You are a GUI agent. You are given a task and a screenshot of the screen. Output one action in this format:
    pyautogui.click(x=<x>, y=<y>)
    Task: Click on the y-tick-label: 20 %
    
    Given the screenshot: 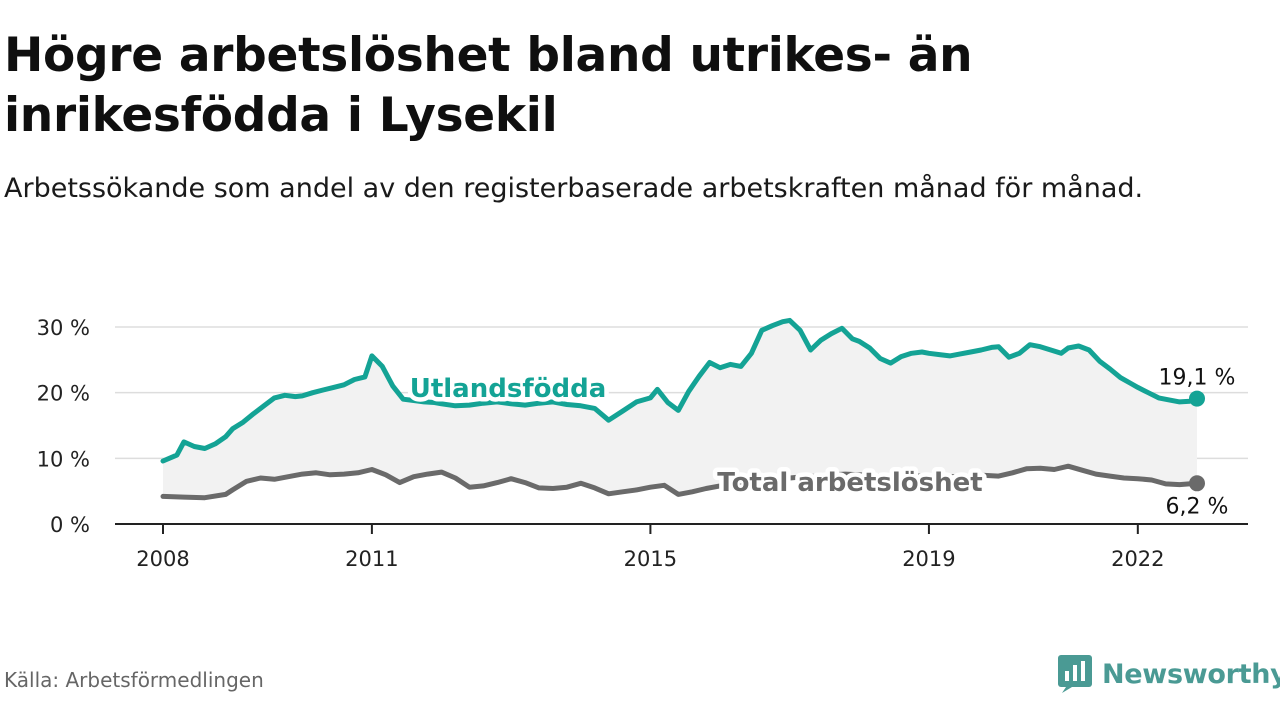 What is the action you would take?
    pyautogui.click(x=63, y=394)
    